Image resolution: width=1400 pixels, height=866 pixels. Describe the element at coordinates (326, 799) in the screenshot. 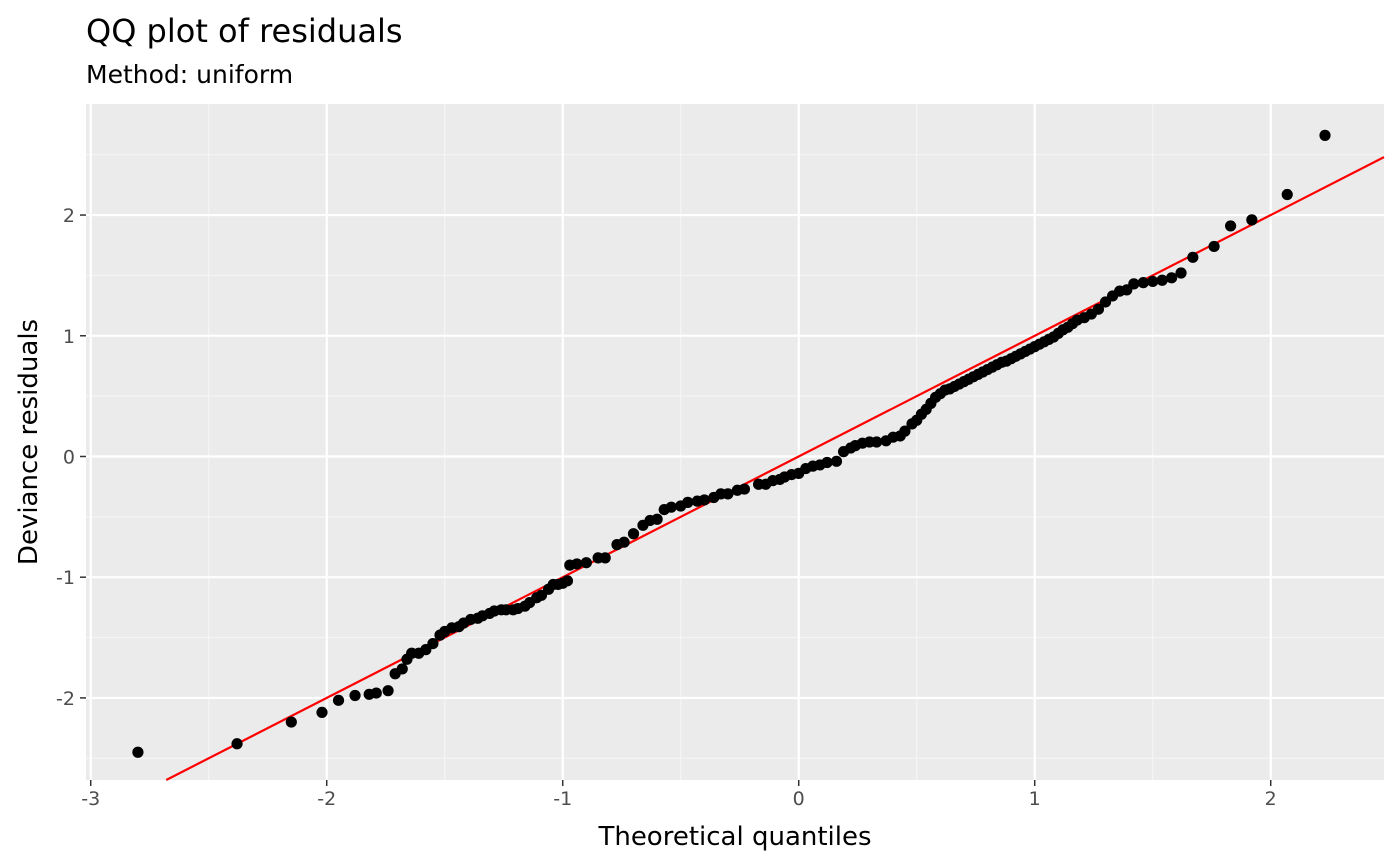

I see `x-tick-label: -2` at that location.